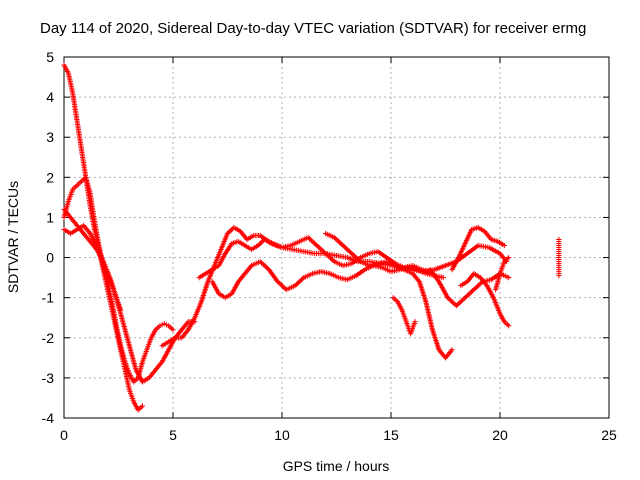 Image resolution: width=640 pixels, height=480 pixels. Describe the element at coordinates (13, 237) in the screenshot. I see `y-axis-label: SDTVAR / TECUs` at that location.